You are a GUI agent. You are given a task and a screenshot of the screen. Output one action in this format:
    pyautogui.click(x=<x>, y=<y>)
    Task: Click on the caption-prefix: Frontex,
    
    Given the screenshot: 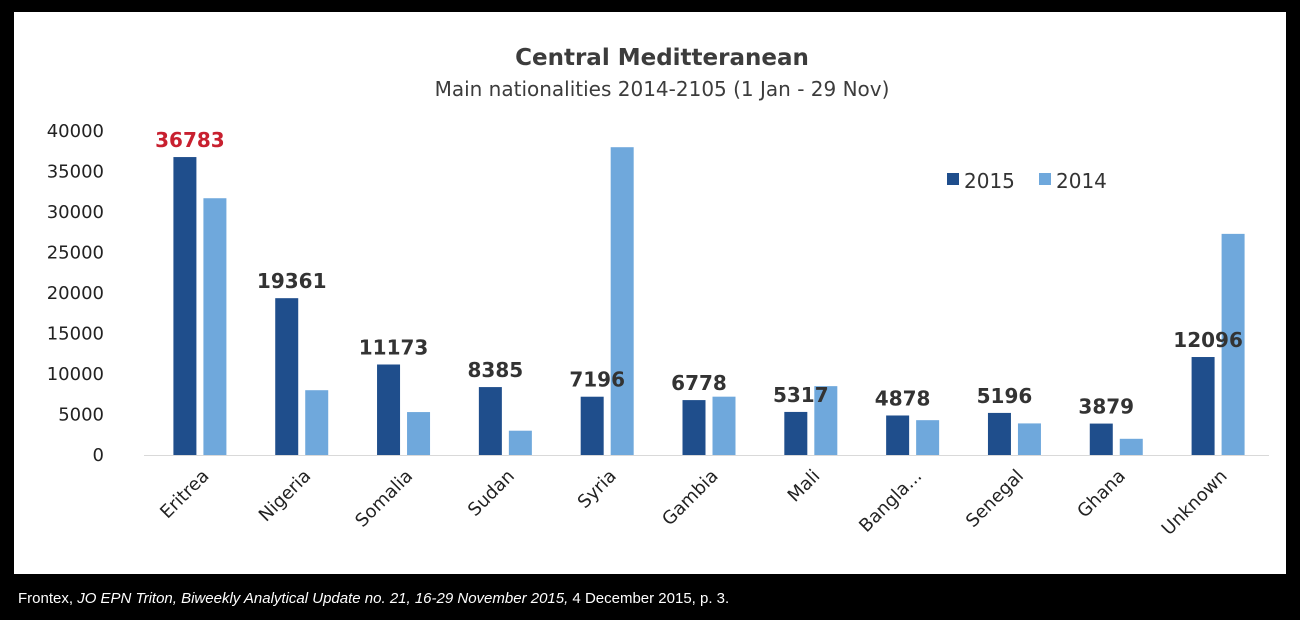 What is the action you would take?
    pyautogui.click(x=48, y=598)
    